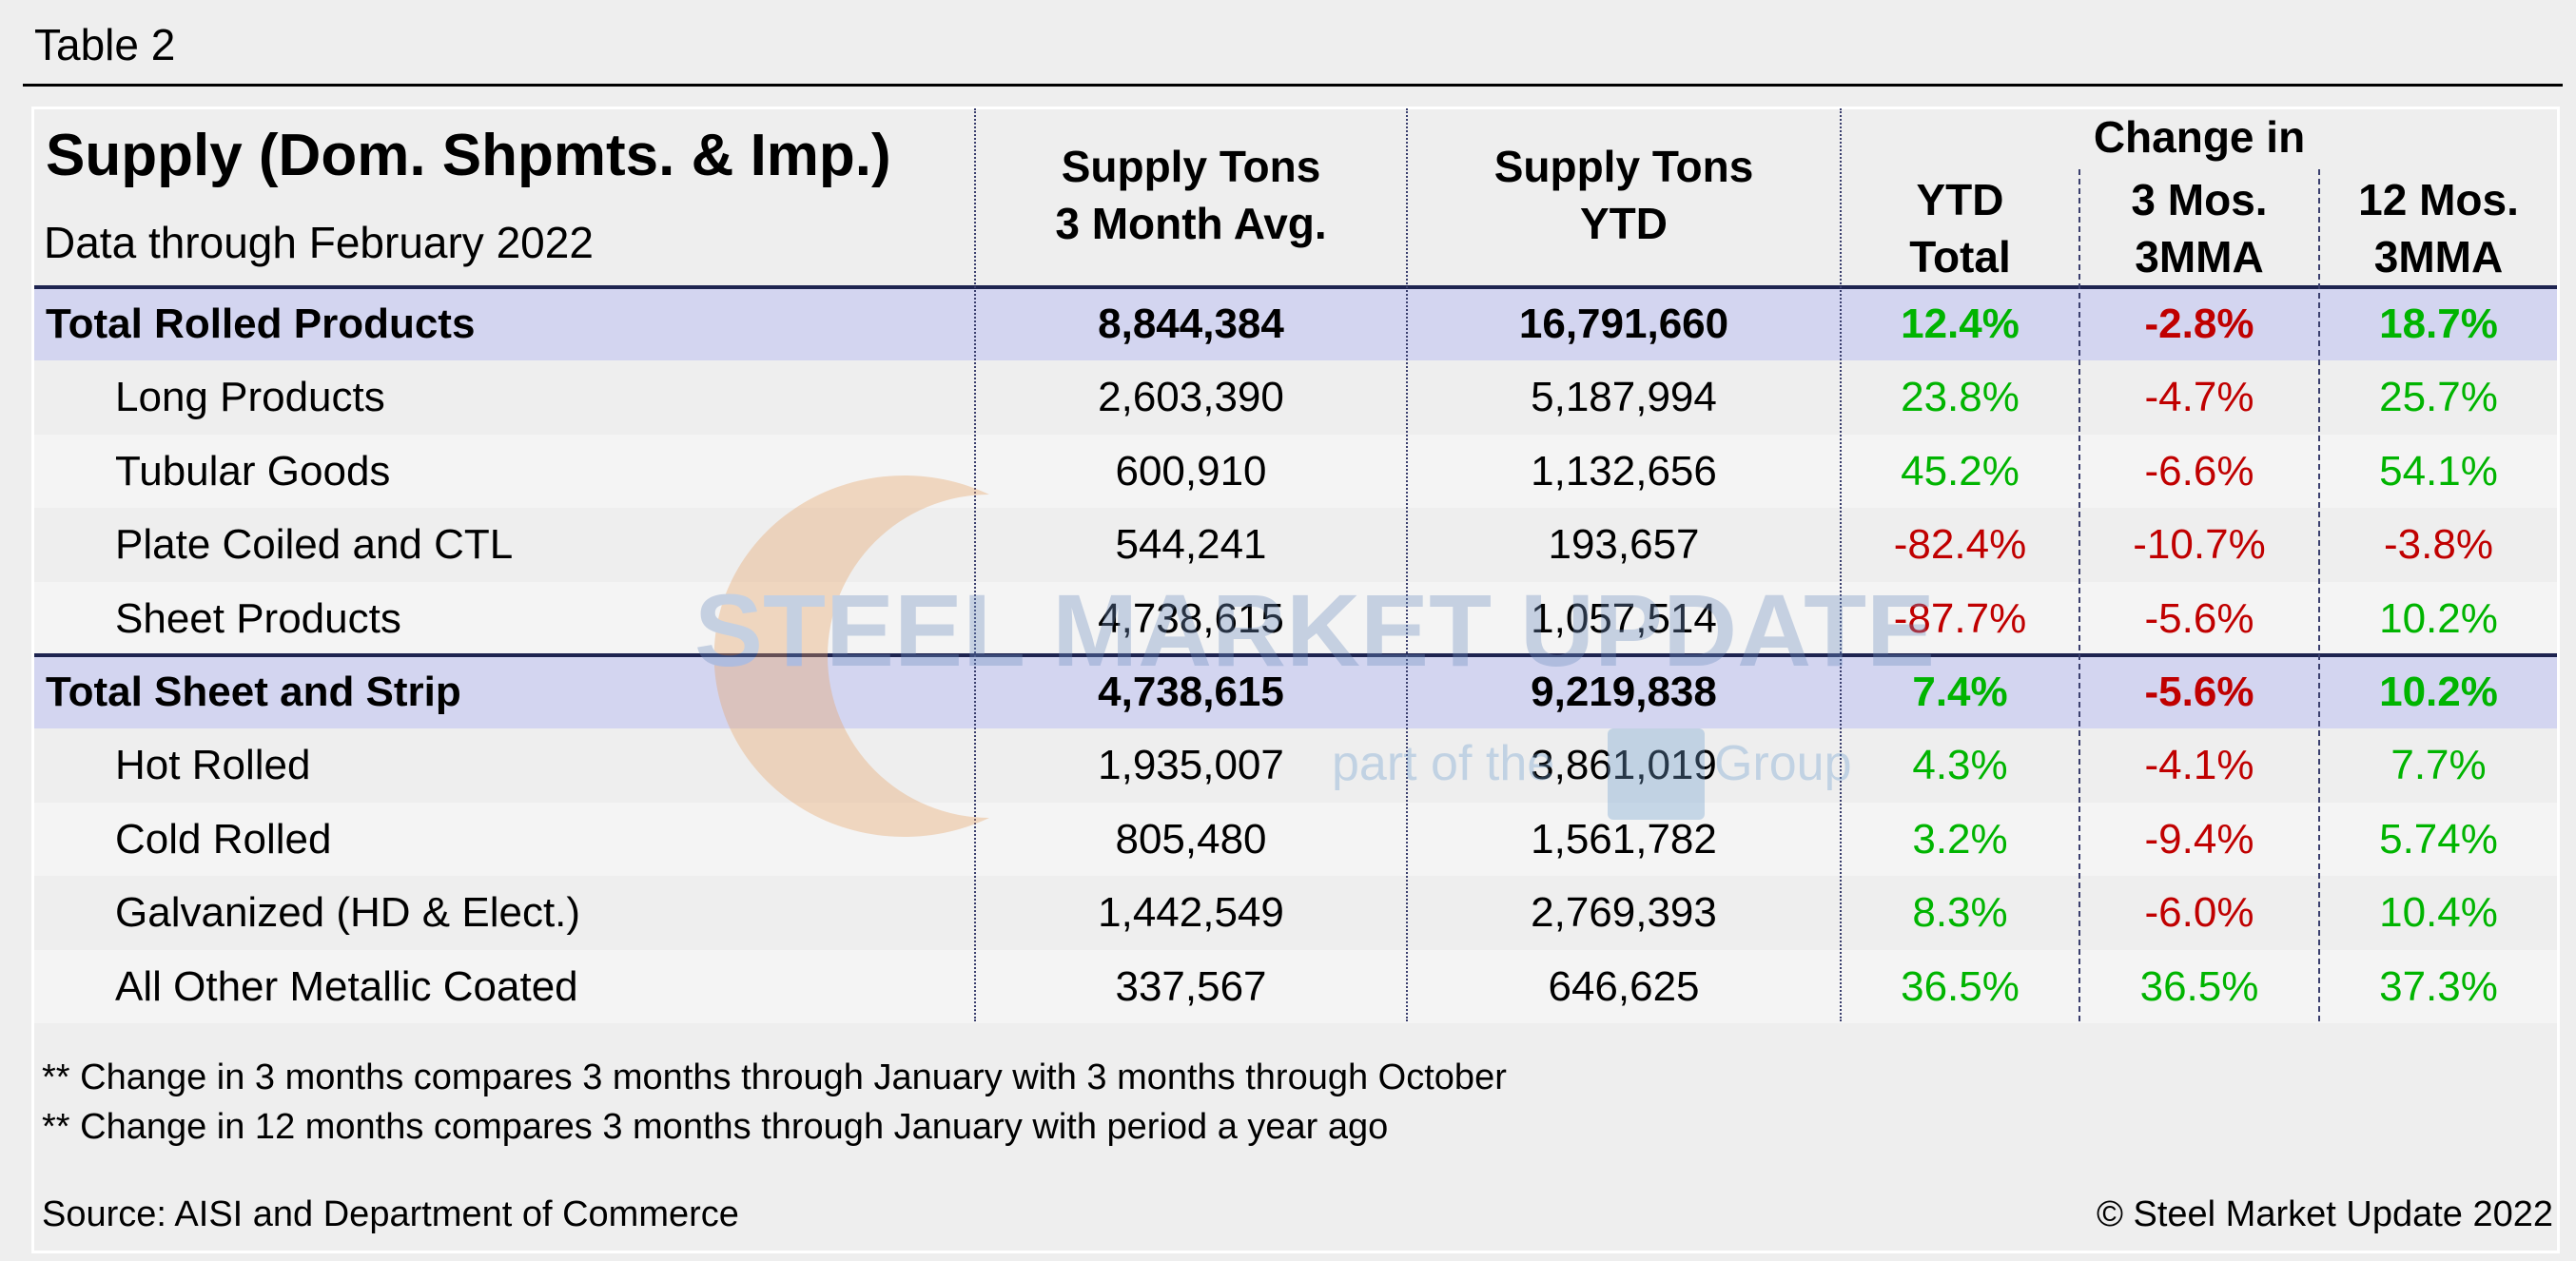  I want to click on change-ytd-total-cell: 4.3%, so click(1960, 765).